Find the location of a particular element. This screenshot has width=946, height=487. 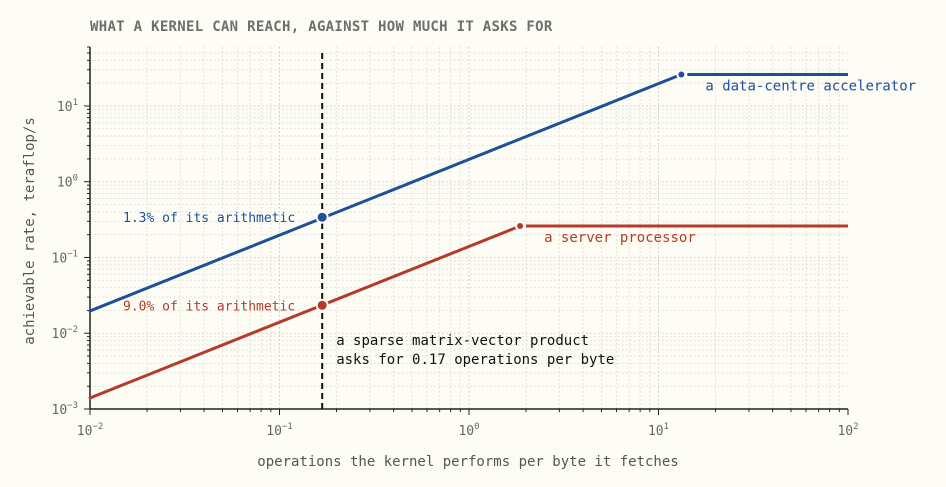

y-tick-label: 10¹ is located at coordinates (67, 106).